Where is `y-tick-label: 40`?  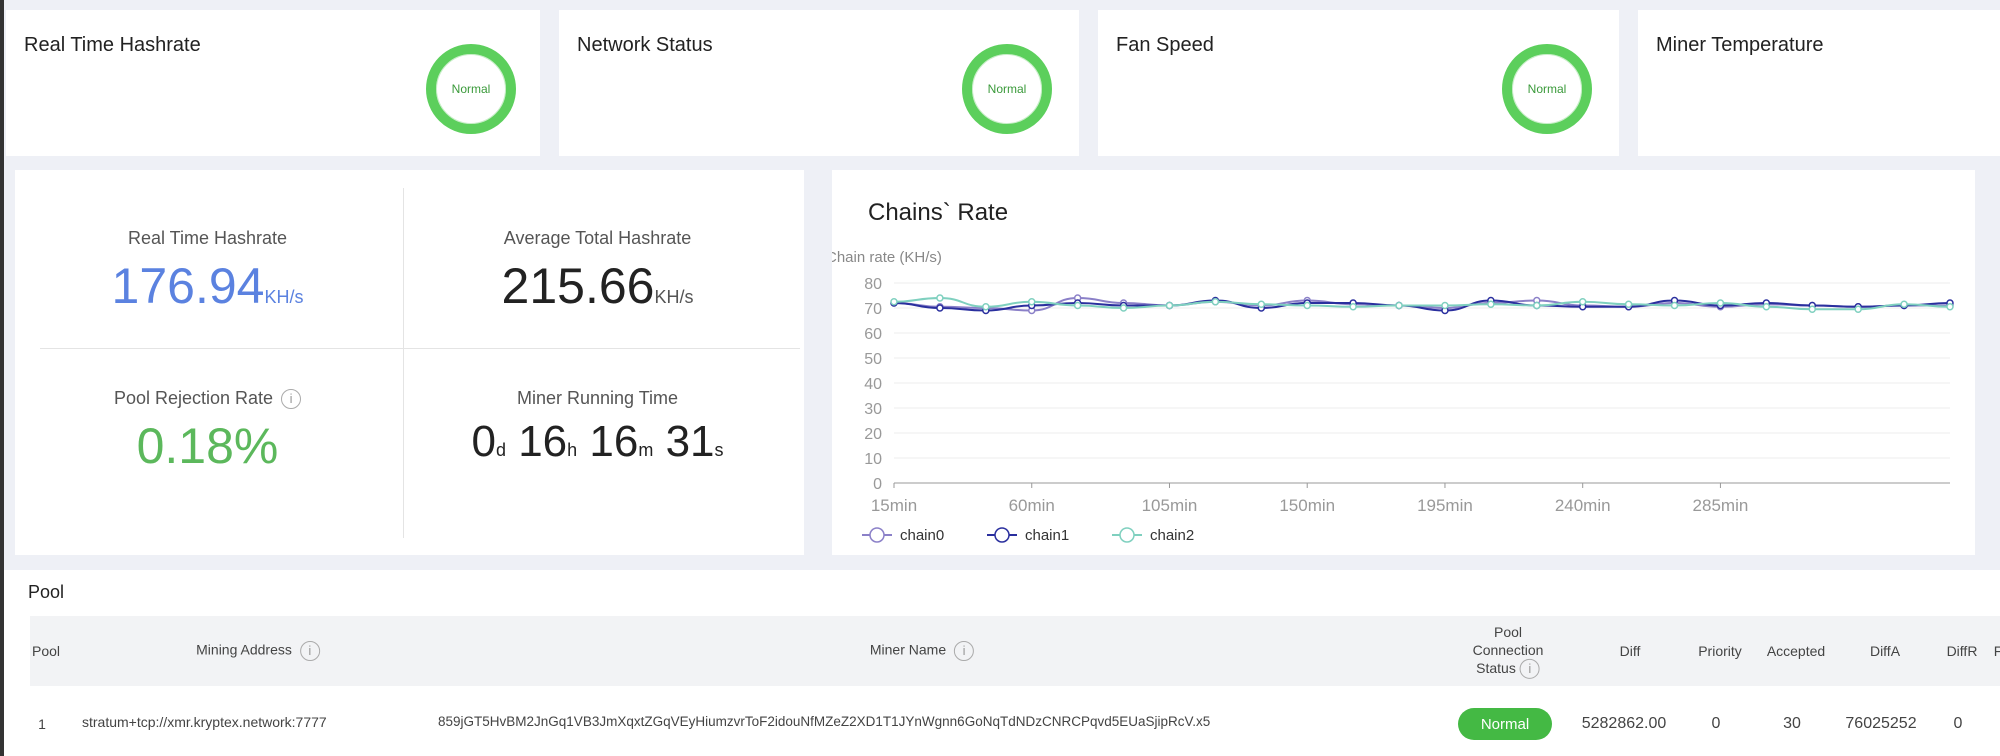 y-tick-label: 40 is located at coordinates (873, 384).